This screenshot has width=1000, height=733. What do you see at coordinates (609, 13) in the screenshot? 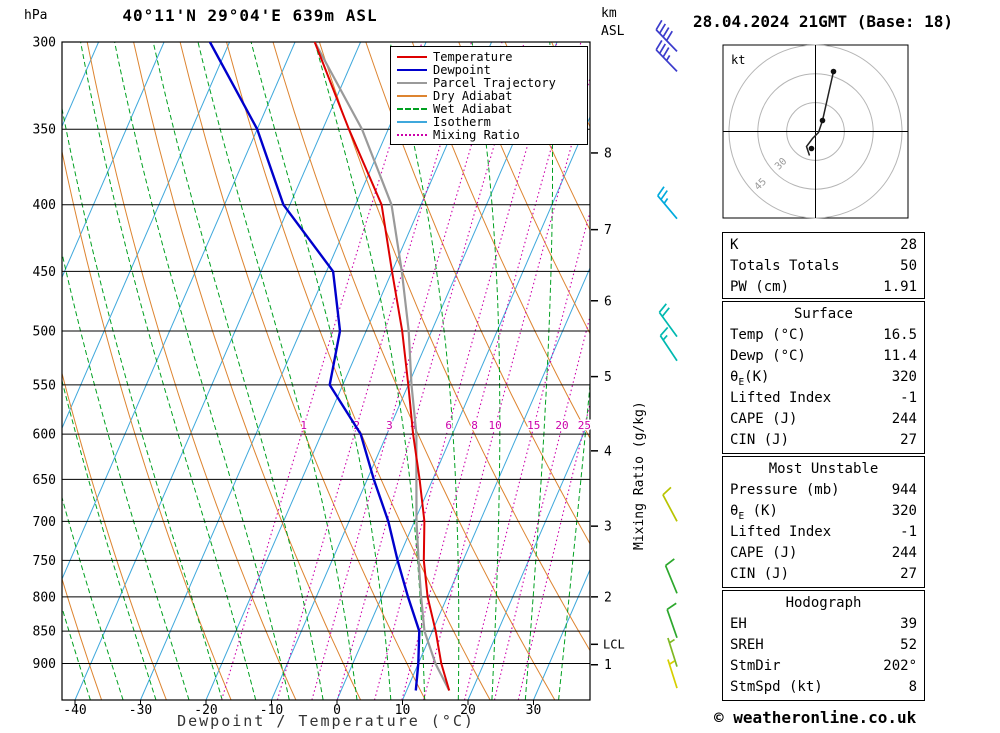
I see `km-unit: km` at bounding box center [609, 13].